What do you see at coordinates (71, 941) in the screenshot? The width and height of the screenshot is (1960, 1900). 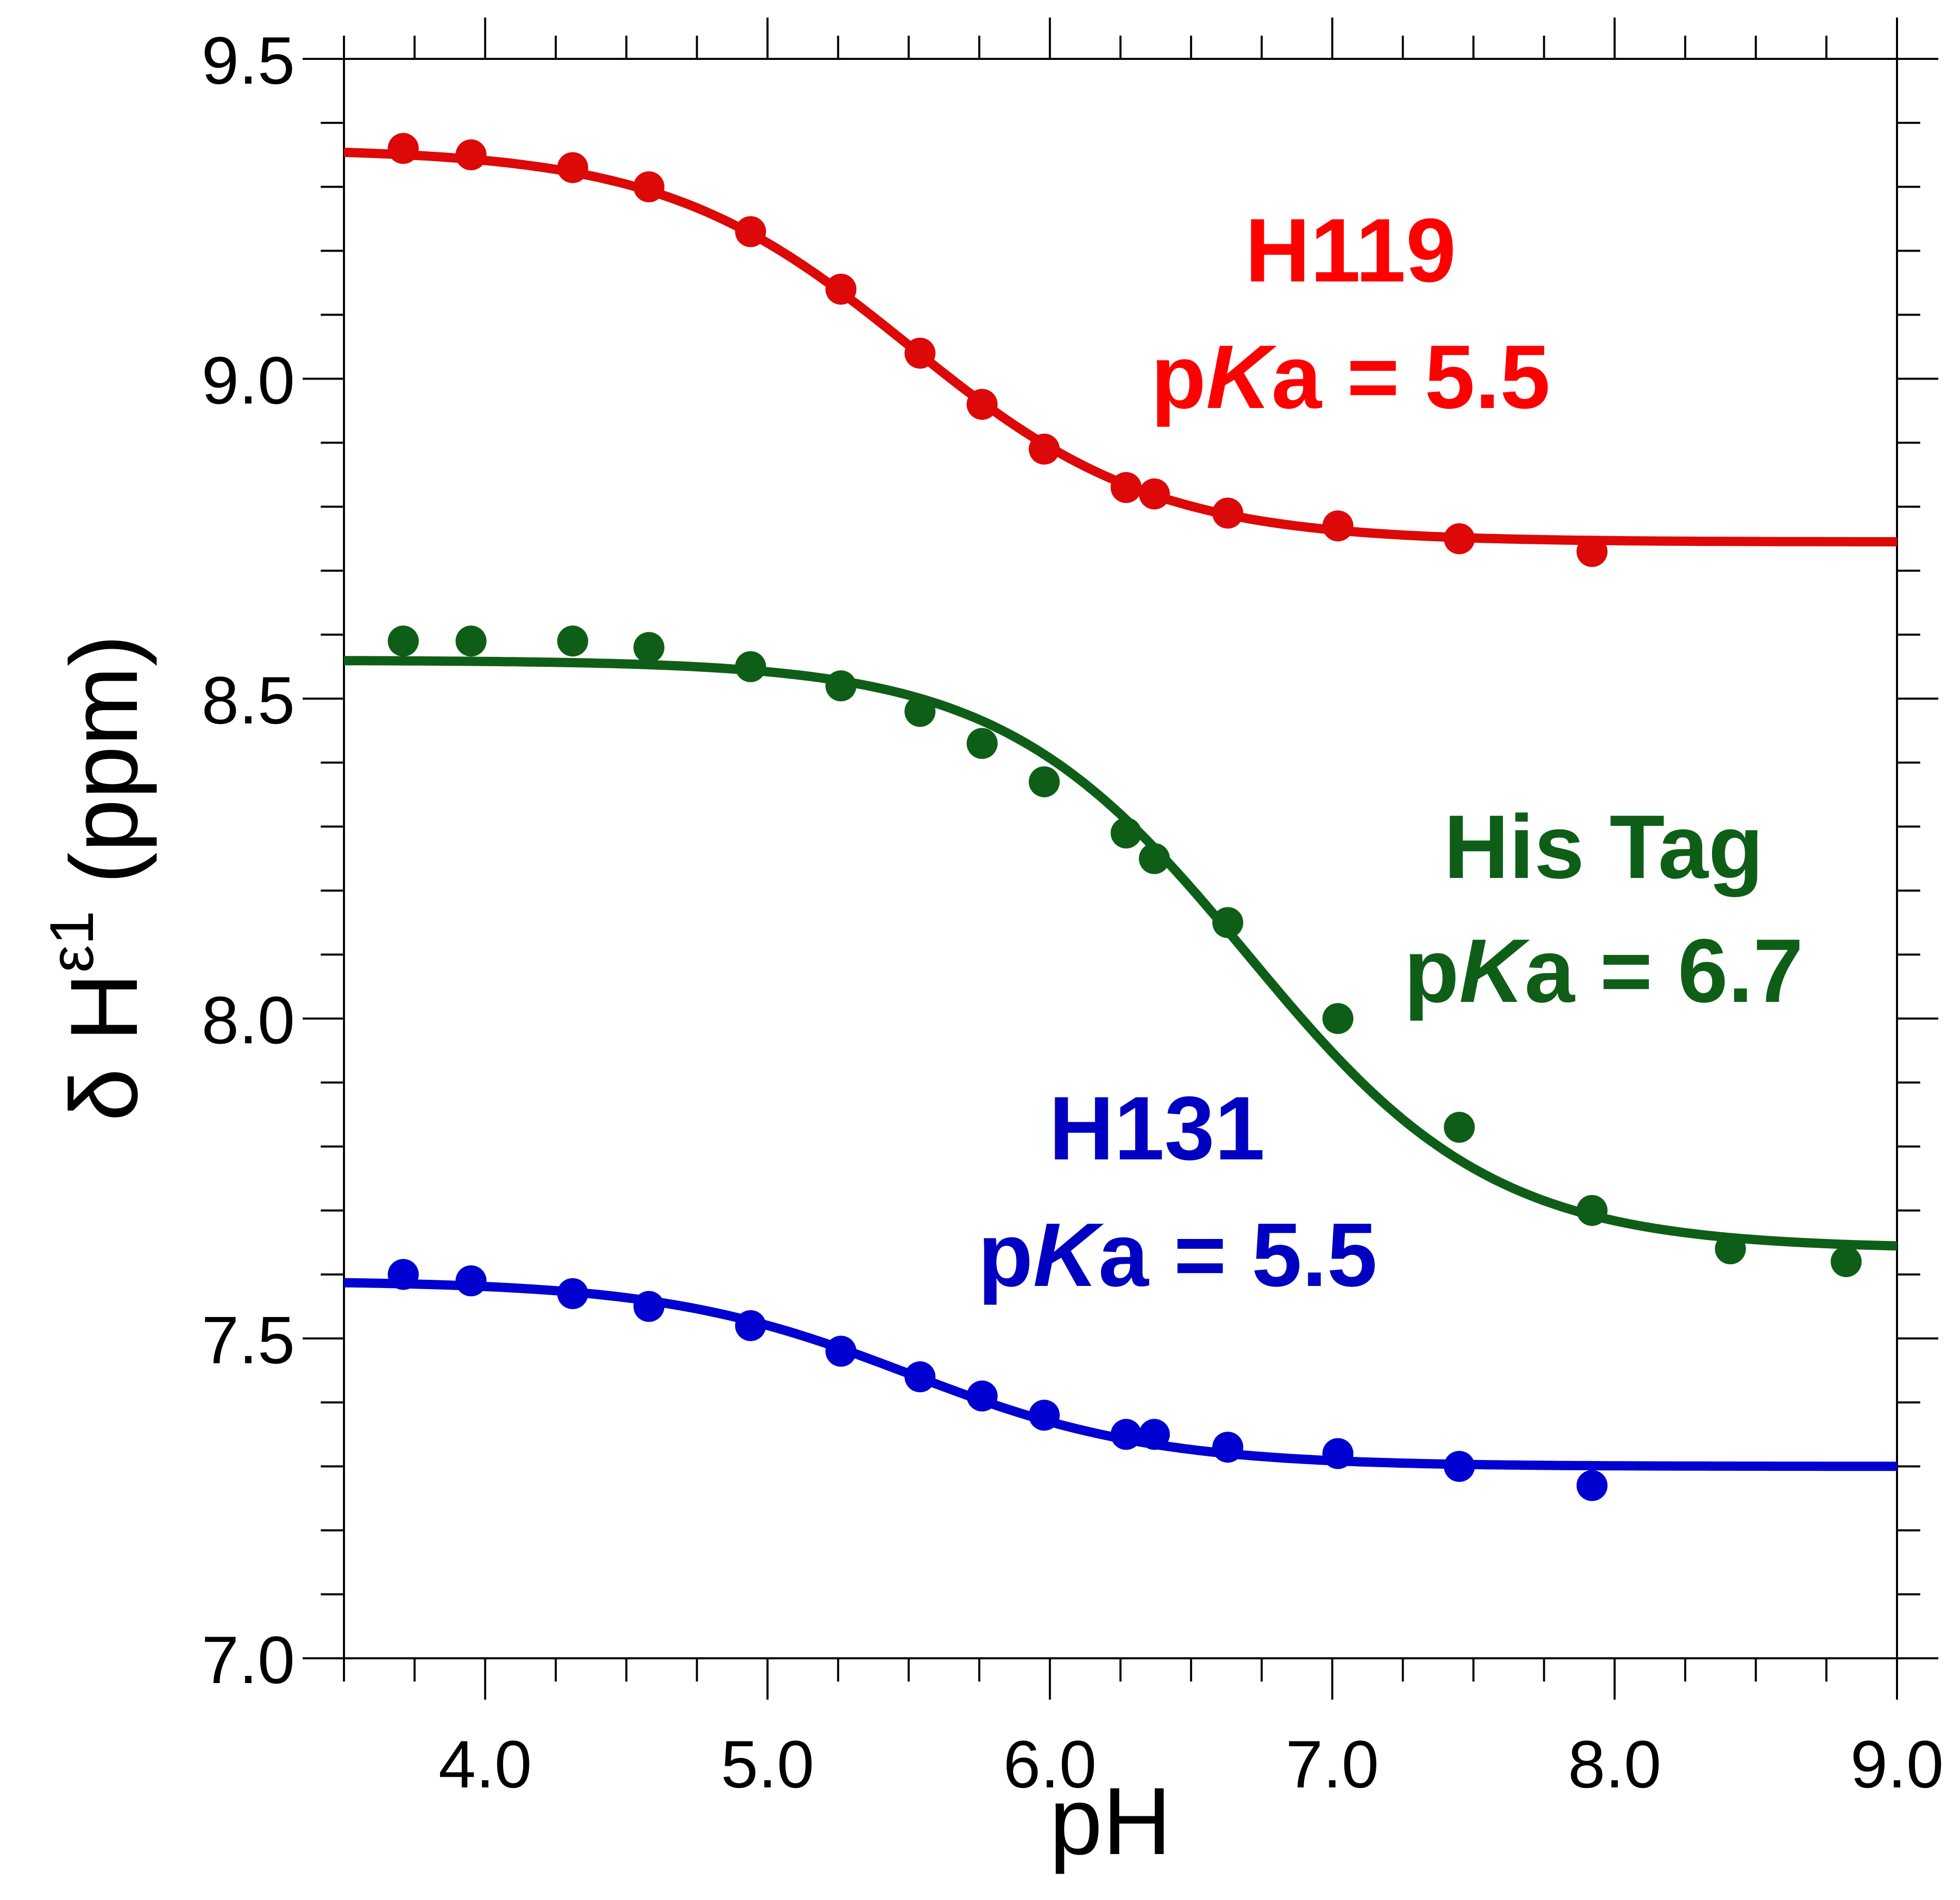 I see `y-axis-title-superscript: ε1` at bounding box center [71, 941].